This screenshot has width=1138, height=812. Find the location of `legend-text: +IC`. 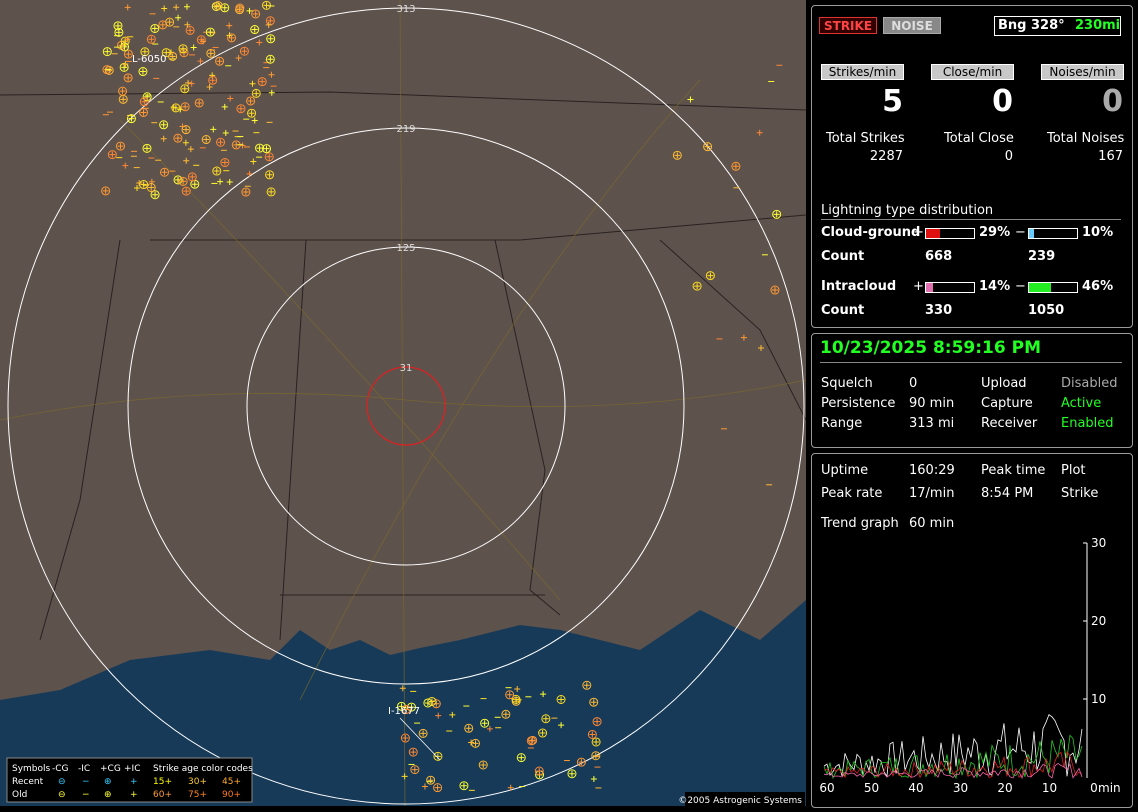

legend-text: +IC is located at coordinates (132, 769).